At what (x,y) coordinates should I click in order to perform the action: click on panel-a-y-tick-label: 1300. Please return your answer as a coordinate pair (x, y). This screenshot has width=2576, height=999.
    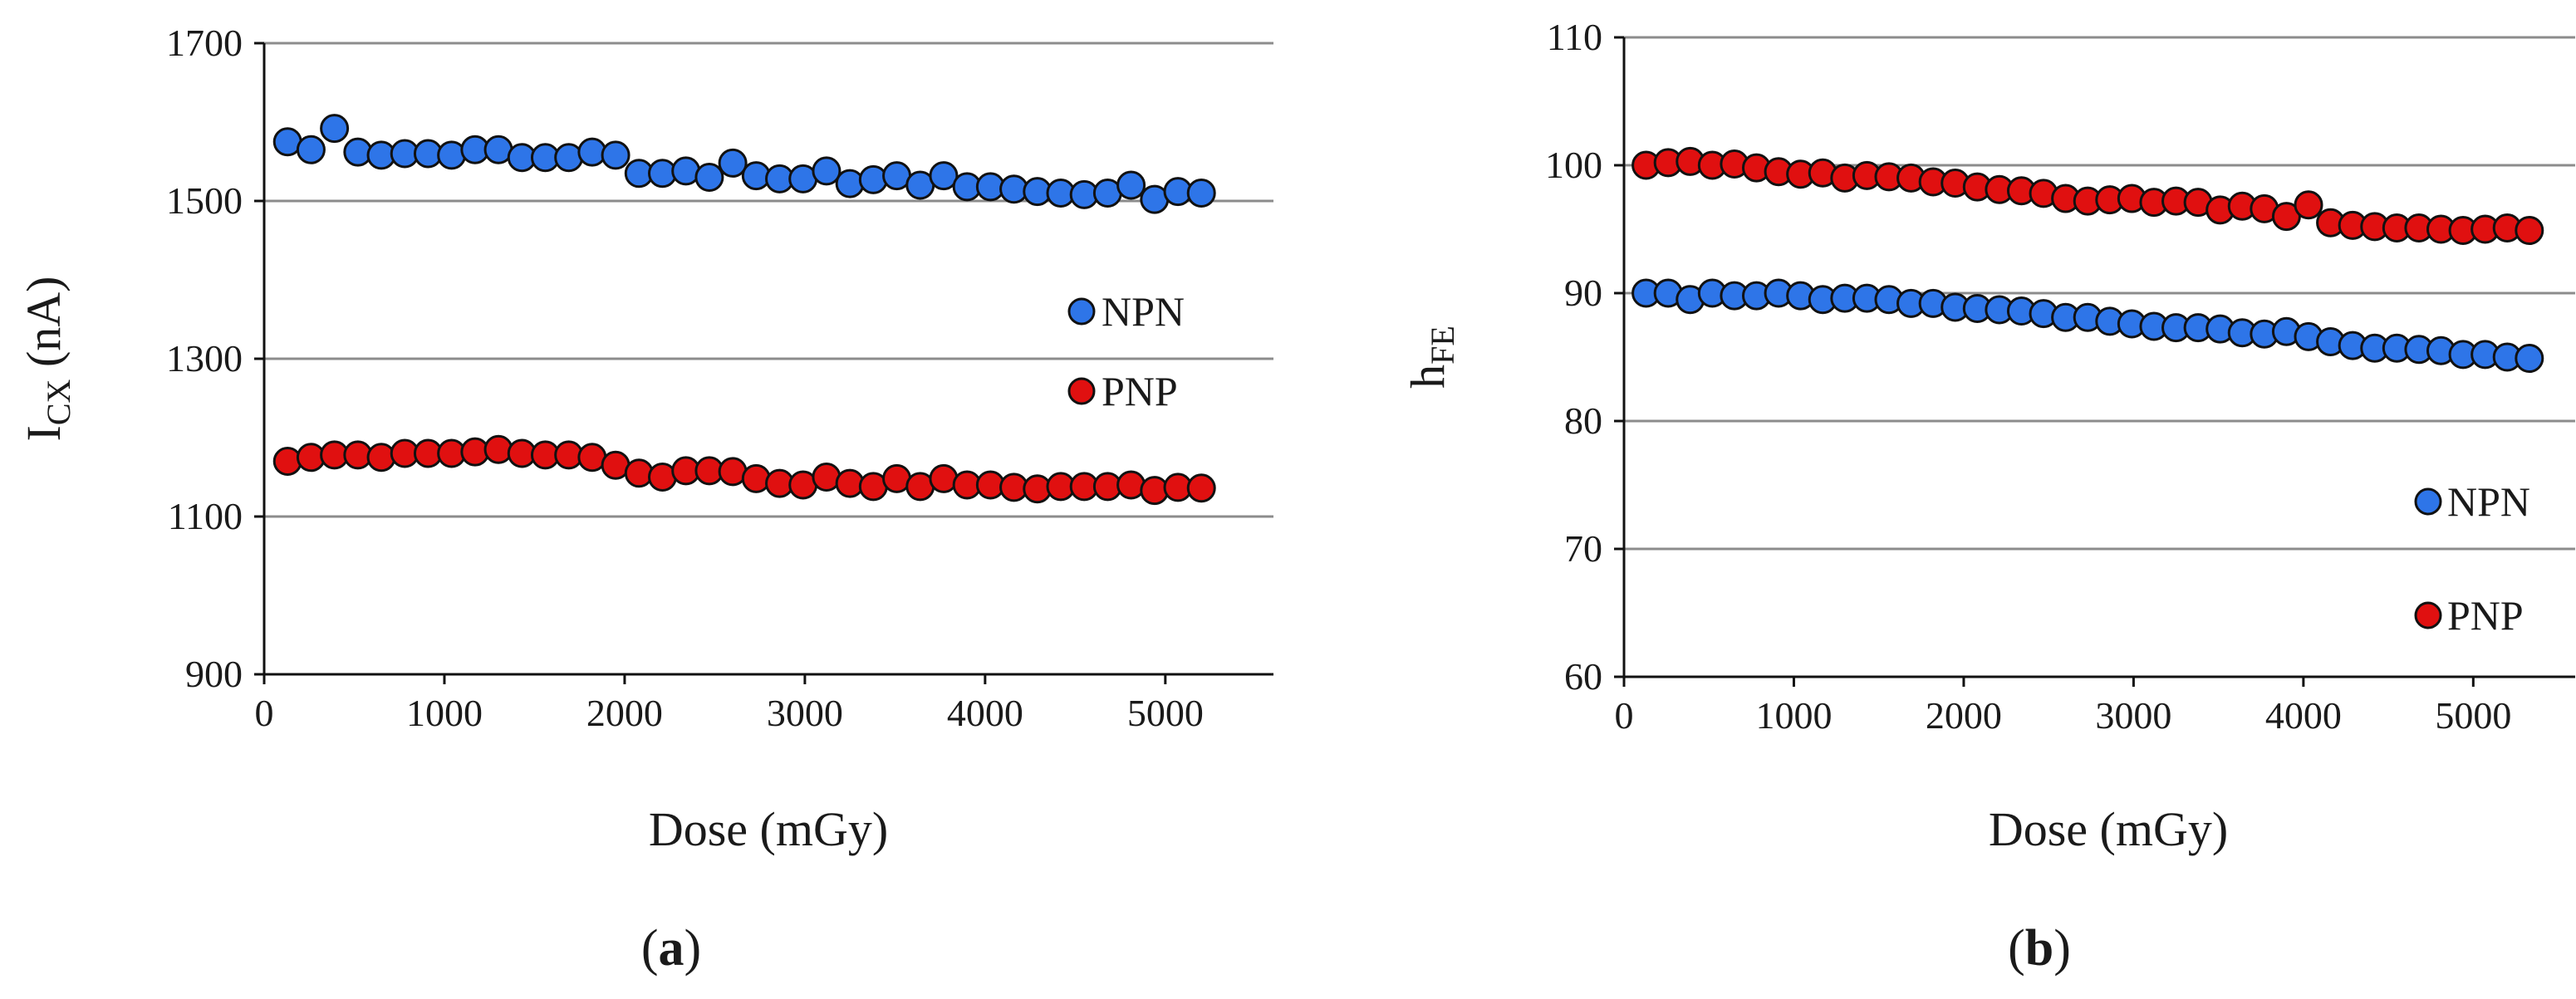
    Looking at the image, I should click on (204, 358).